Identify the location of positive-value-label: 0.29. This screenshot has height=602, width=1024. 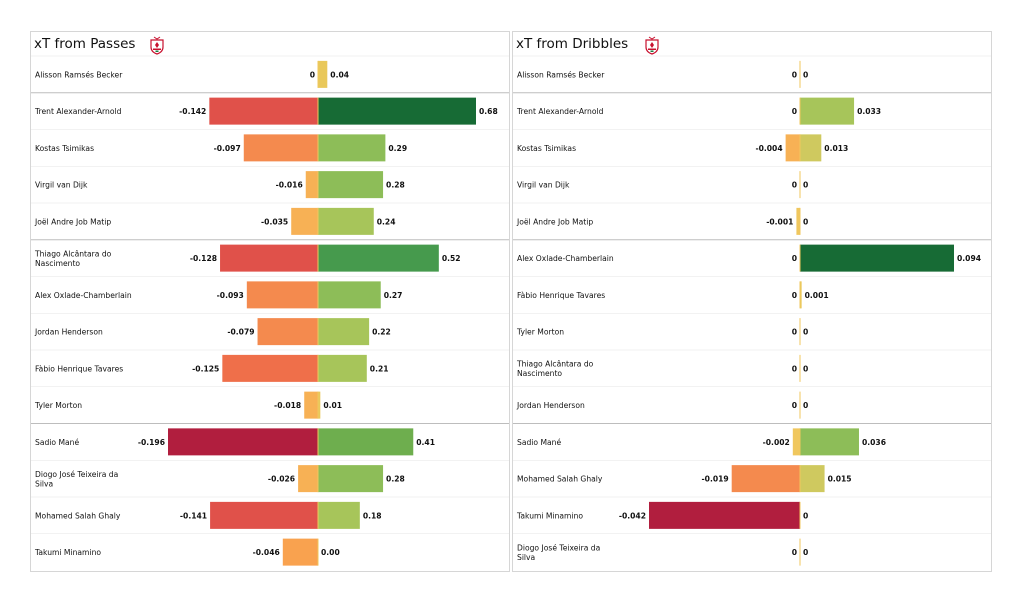
(397, 148).